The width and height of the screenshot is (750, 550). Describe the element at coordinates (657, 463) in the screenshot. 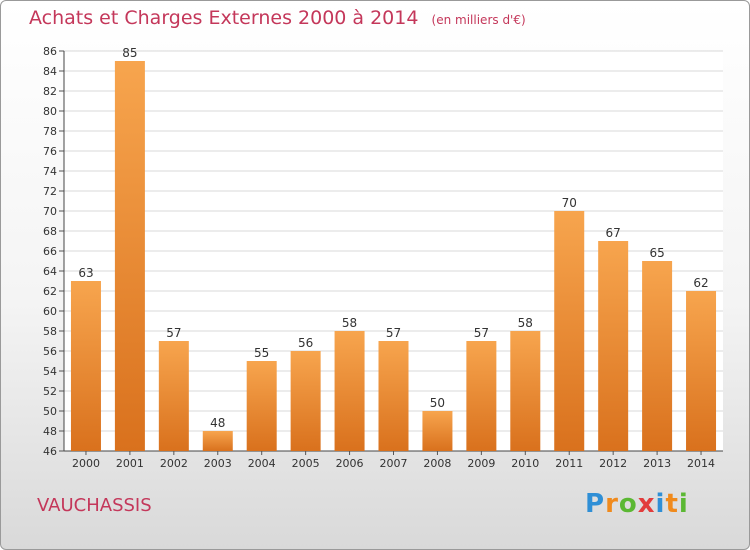

I see `x-tick-label: 2013` at that location.